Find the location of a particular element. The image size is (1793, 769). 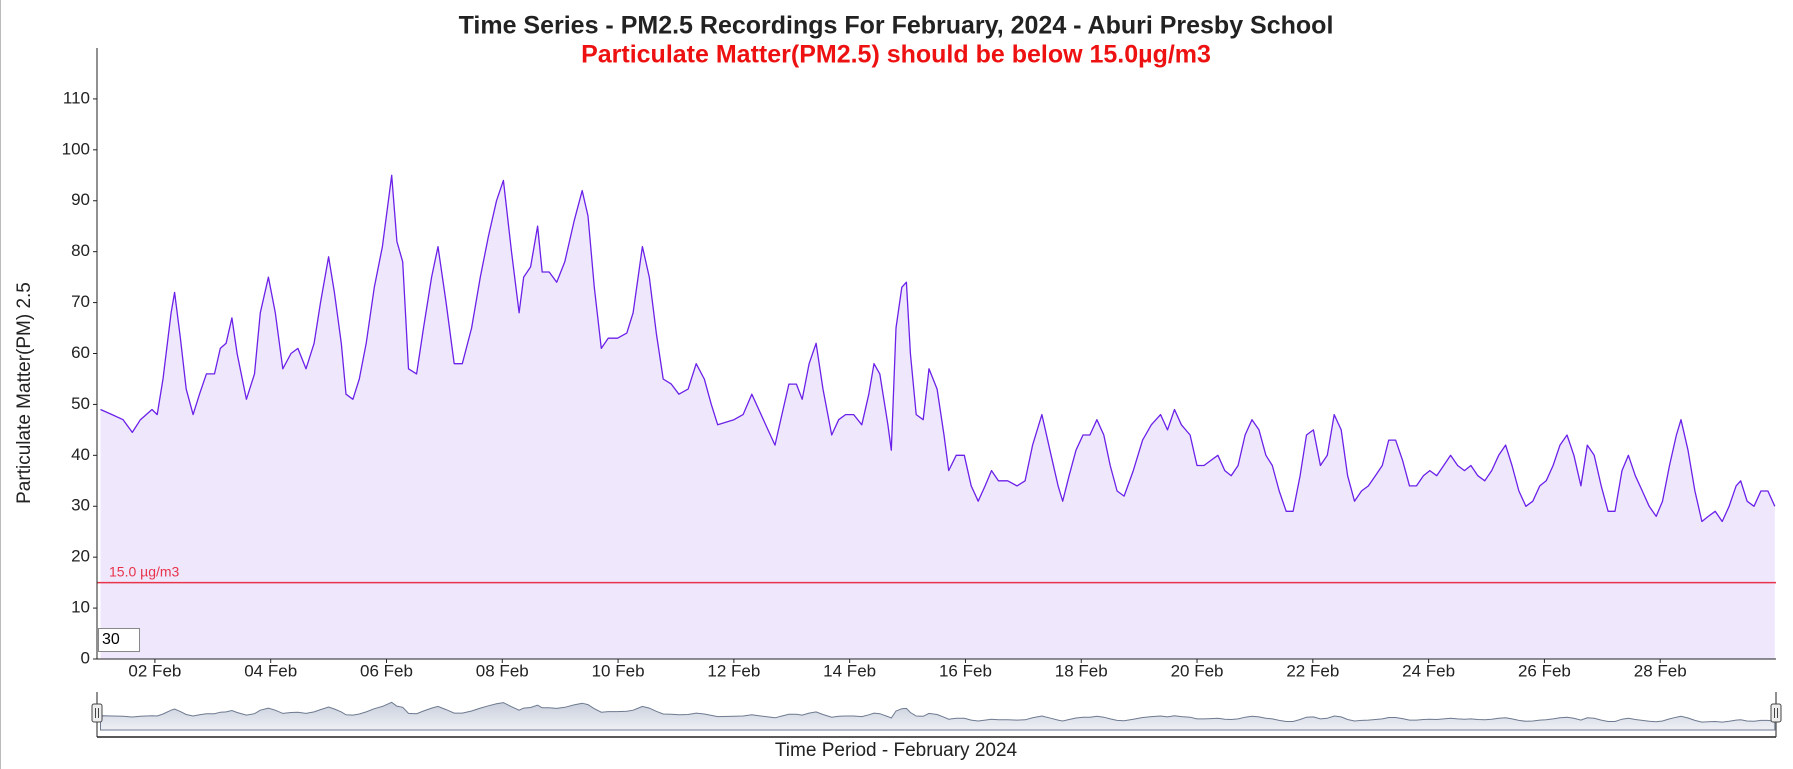

x-tick-label: 10 Feb is located at coordinates (618, 670).